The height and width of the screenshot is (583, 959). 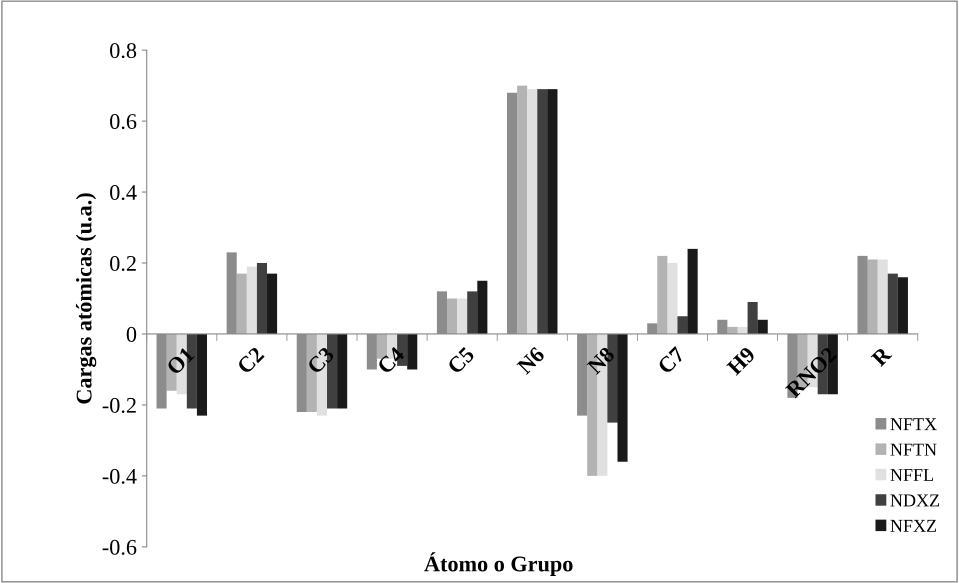 I want to click on x-tick-label: O1, so click(x=180, y=361).